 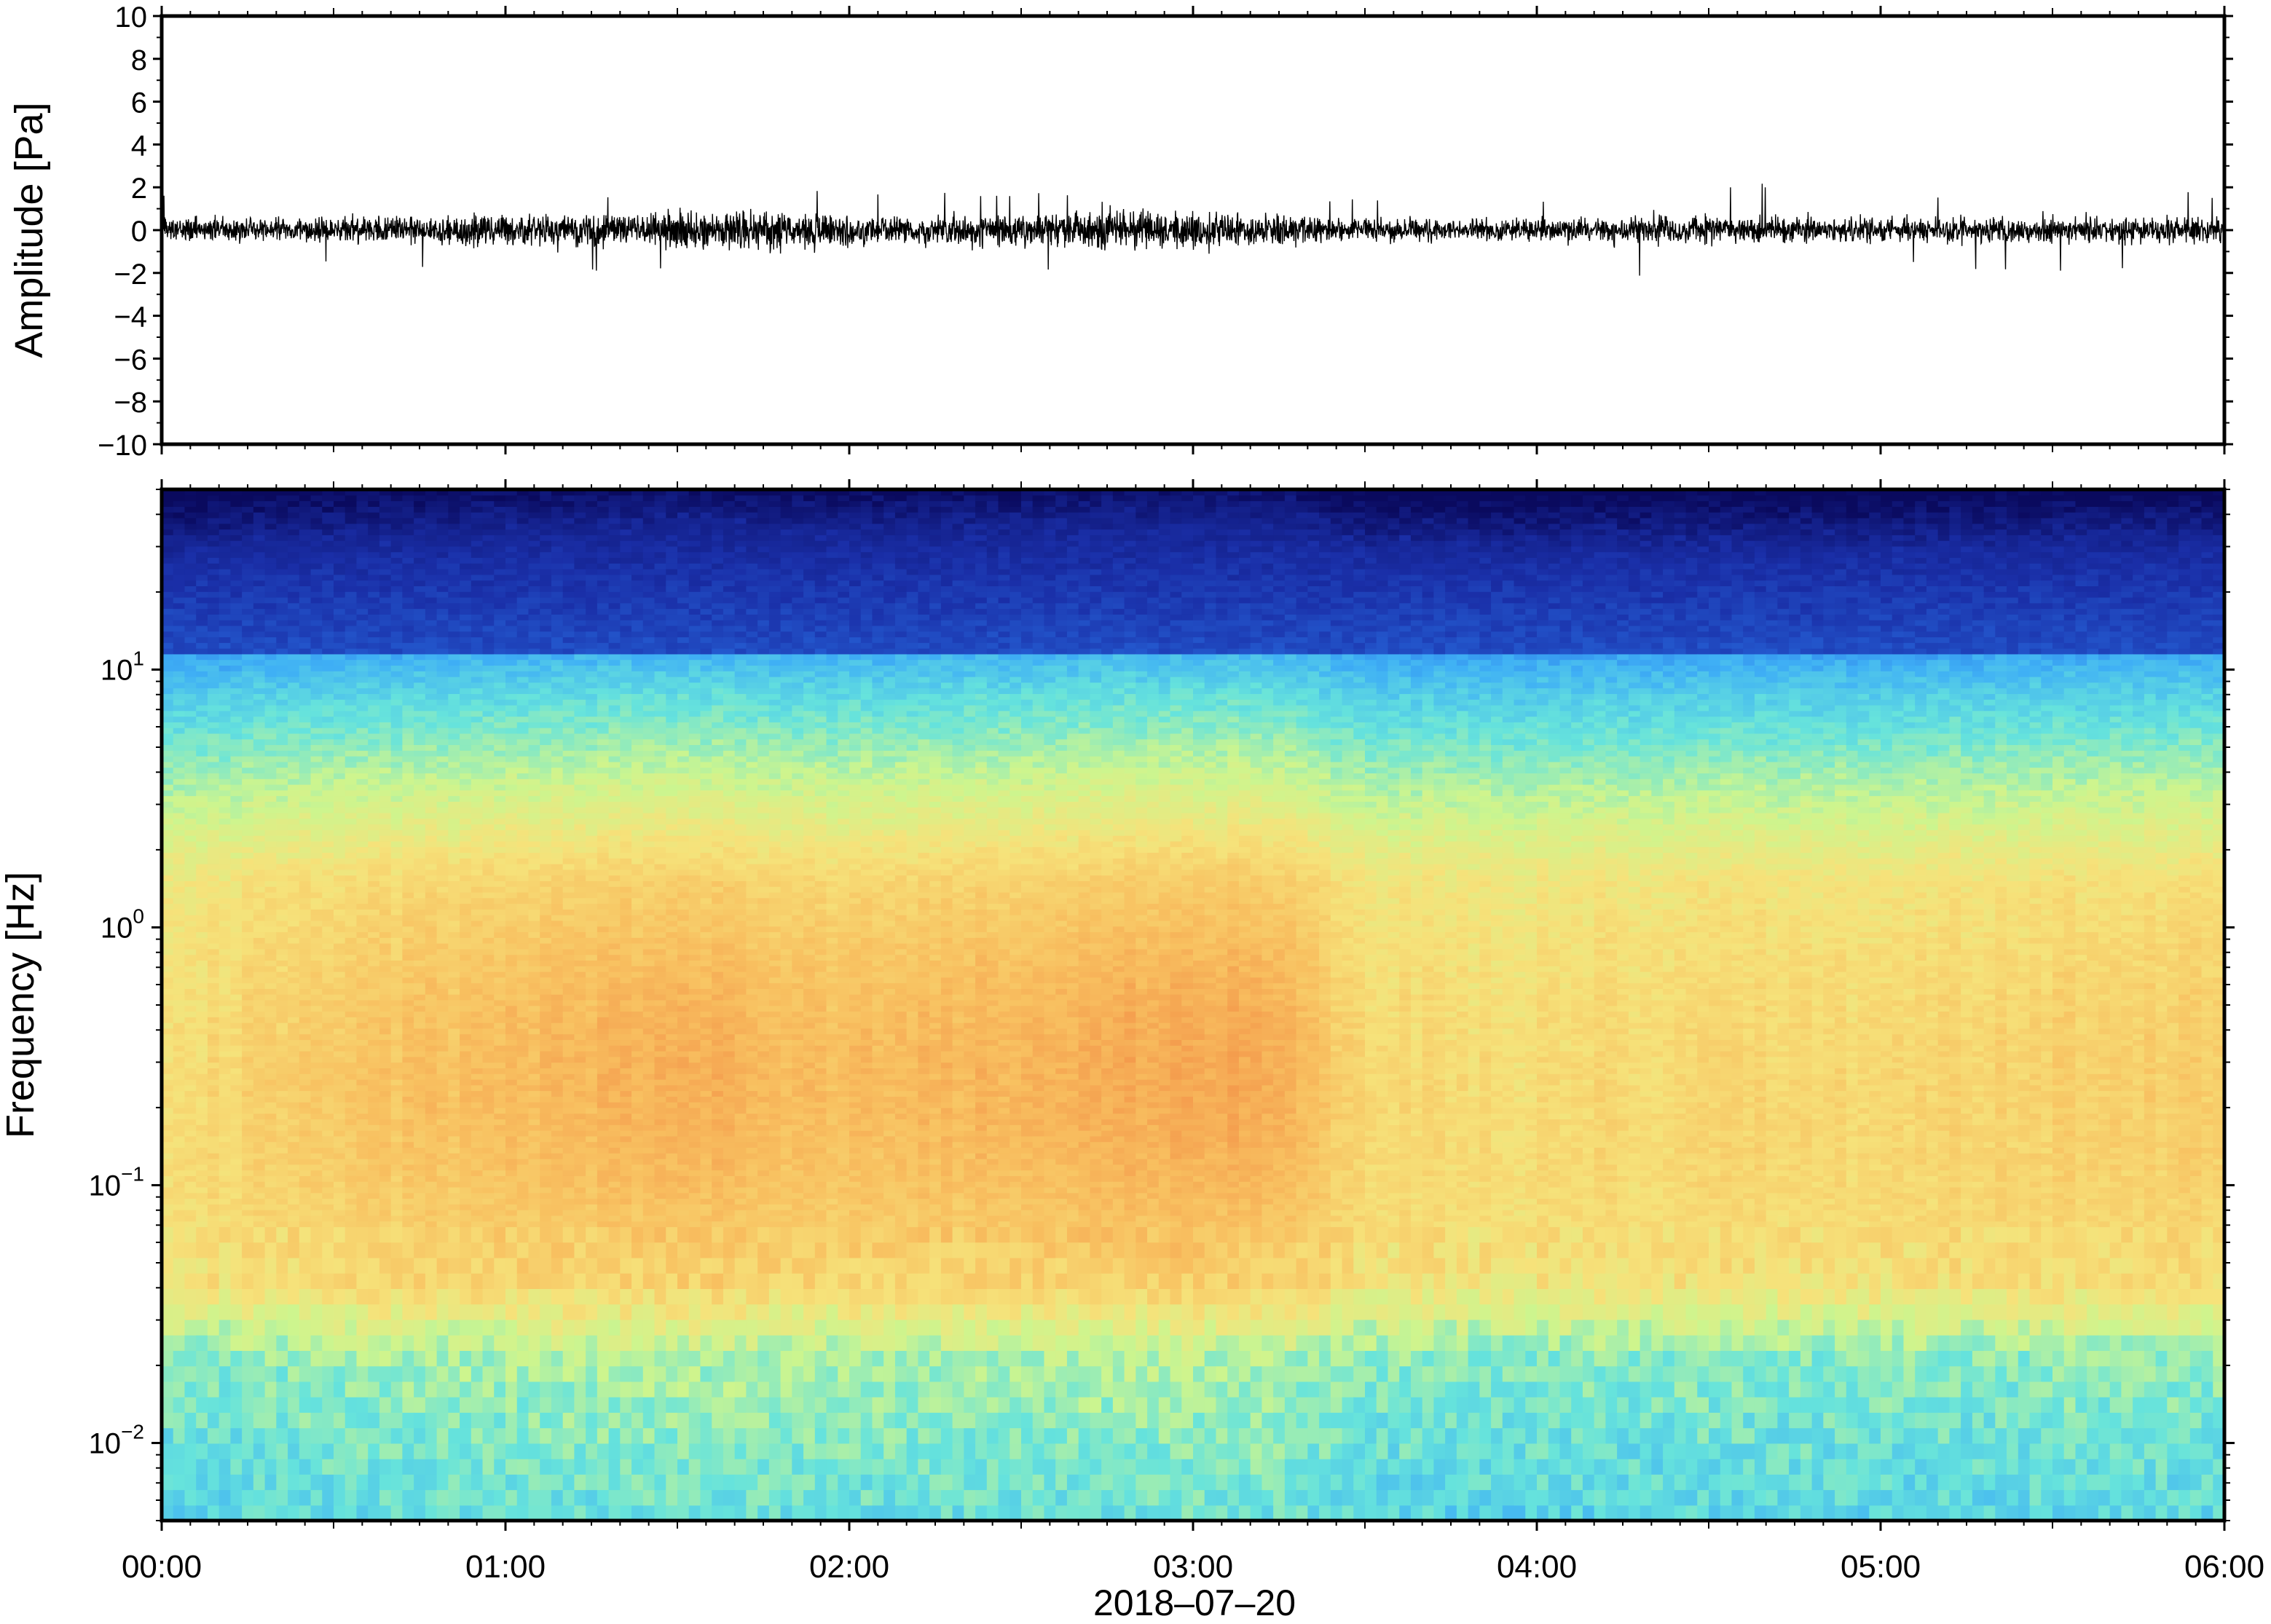 What do you see at coordinates (271, 1005) in the screenshot?
I see `spectrogram-column` at bounding box center [271, 1005].